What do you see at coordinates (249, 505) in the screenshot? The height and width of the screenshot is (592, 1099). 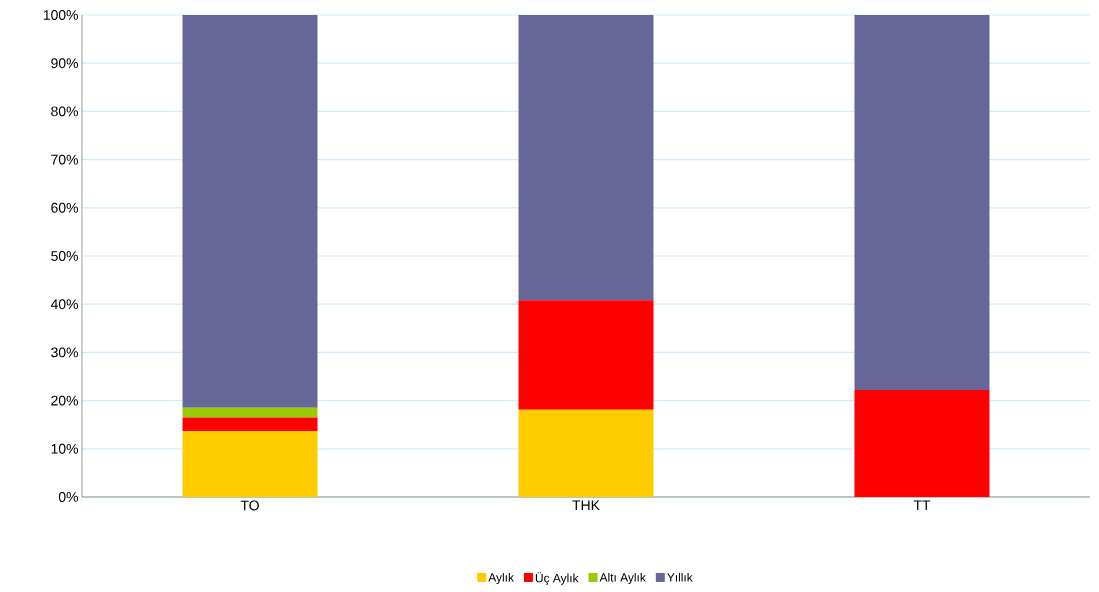 I see `x-tick-label: TO` at bounding box center [249, 505].